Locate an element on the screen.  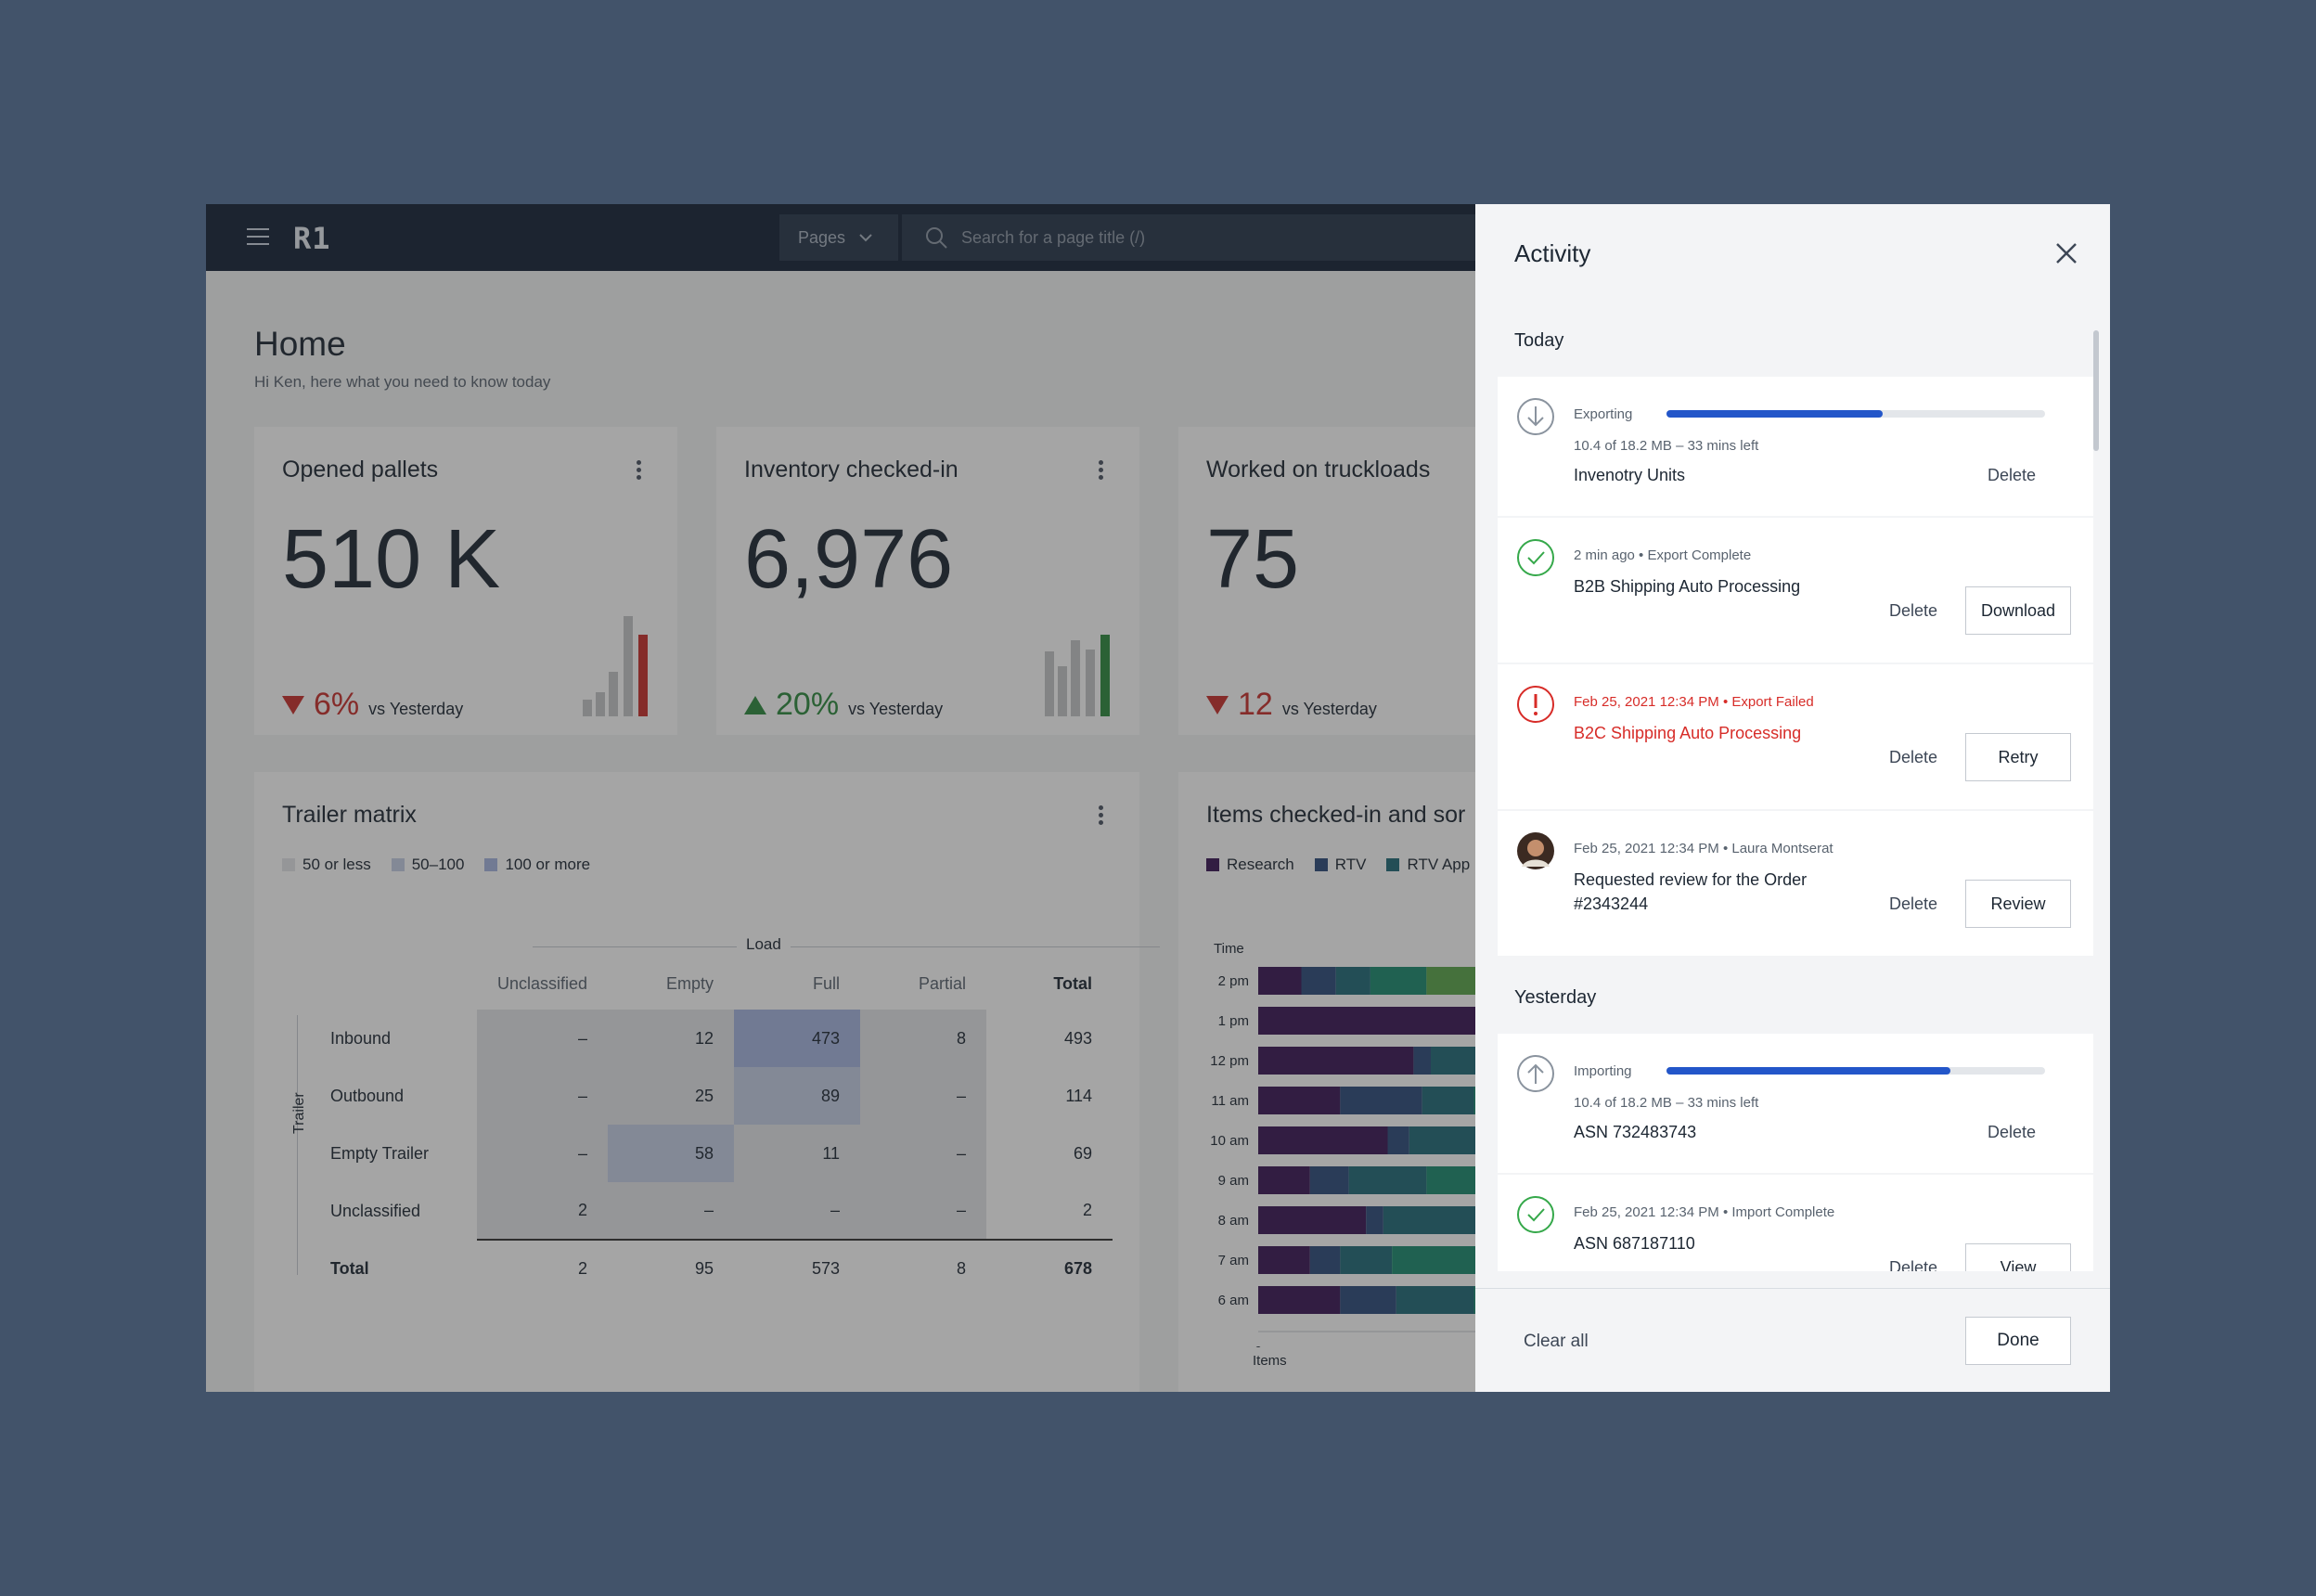
y-tick-label: 12 pm is located at coordinates (1229, 1061).